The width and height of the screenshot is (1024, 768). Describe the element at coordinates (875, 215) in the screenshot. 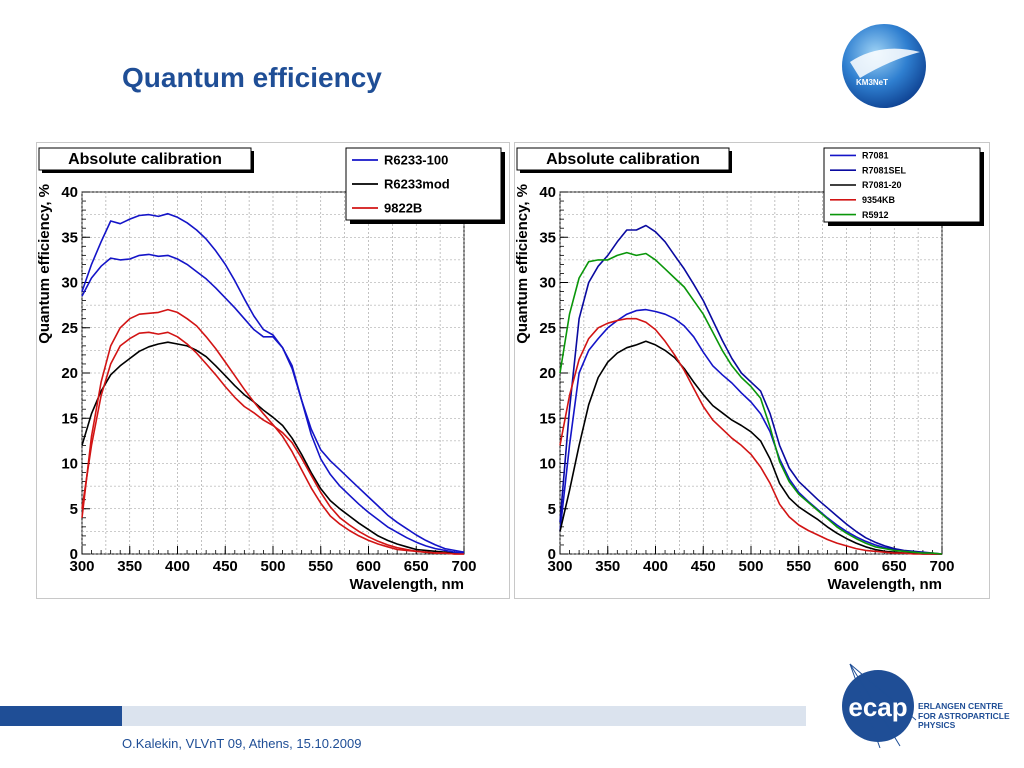

I see `legend-label: R5912` at that location.